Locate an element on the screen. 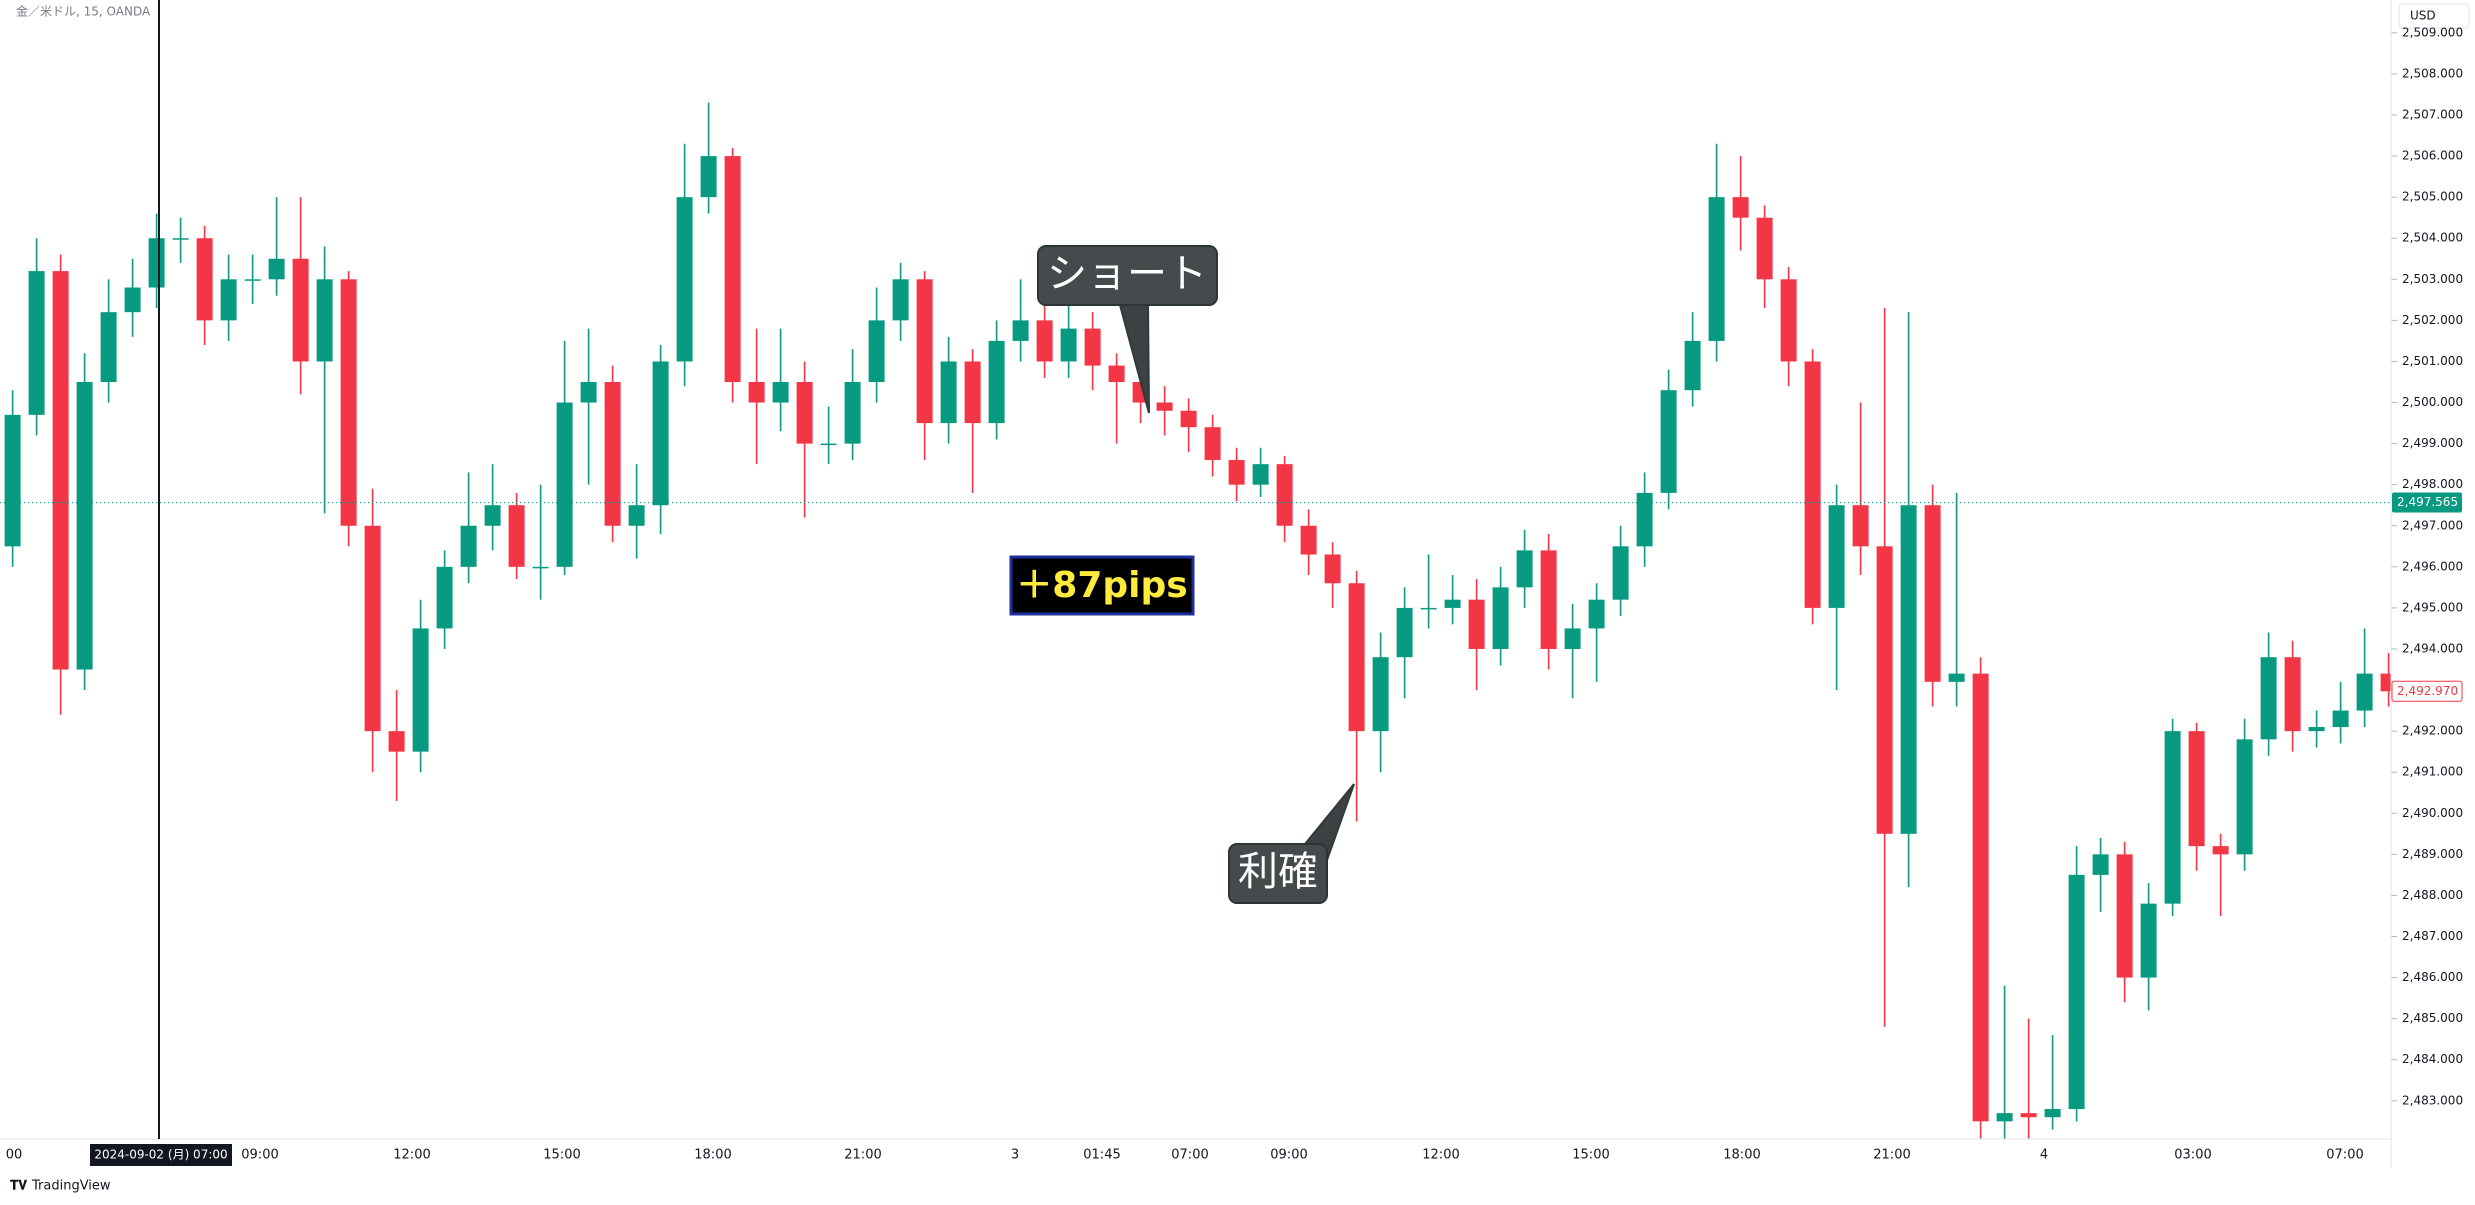 This screenshot has width=2475, height=1205. grid-layer is located at coordinates (2394, 567).